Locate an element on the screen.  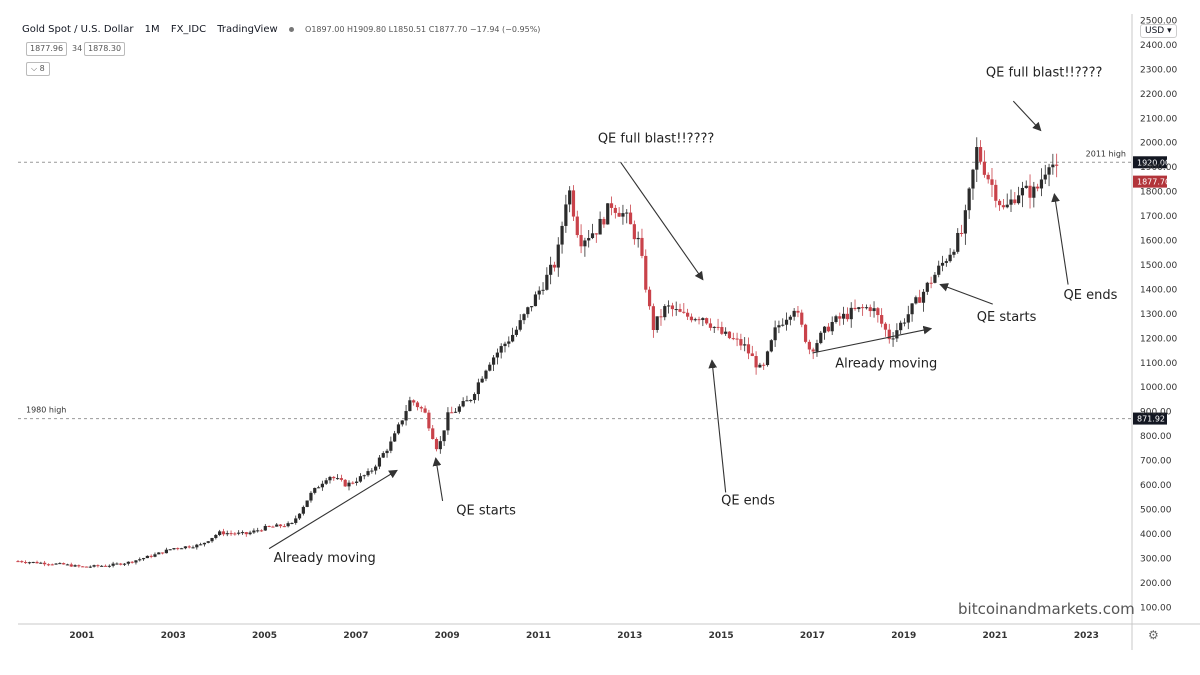
symbol-title: Gold Spot / U.S. Dollar is located at coordinates (78, 29).